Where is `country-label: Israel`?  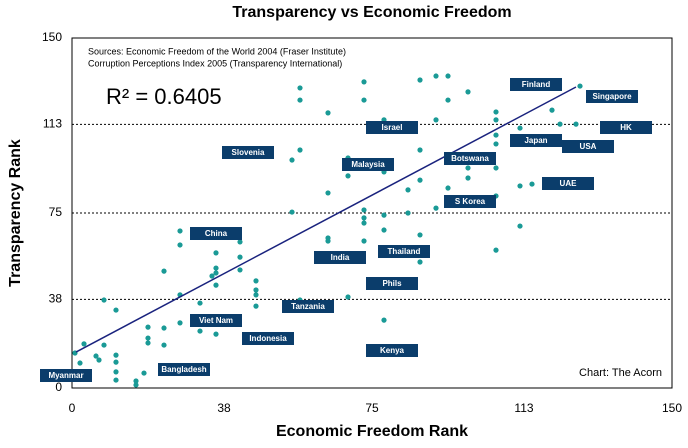
country-label: Israel is located at coordinates (392, 127).